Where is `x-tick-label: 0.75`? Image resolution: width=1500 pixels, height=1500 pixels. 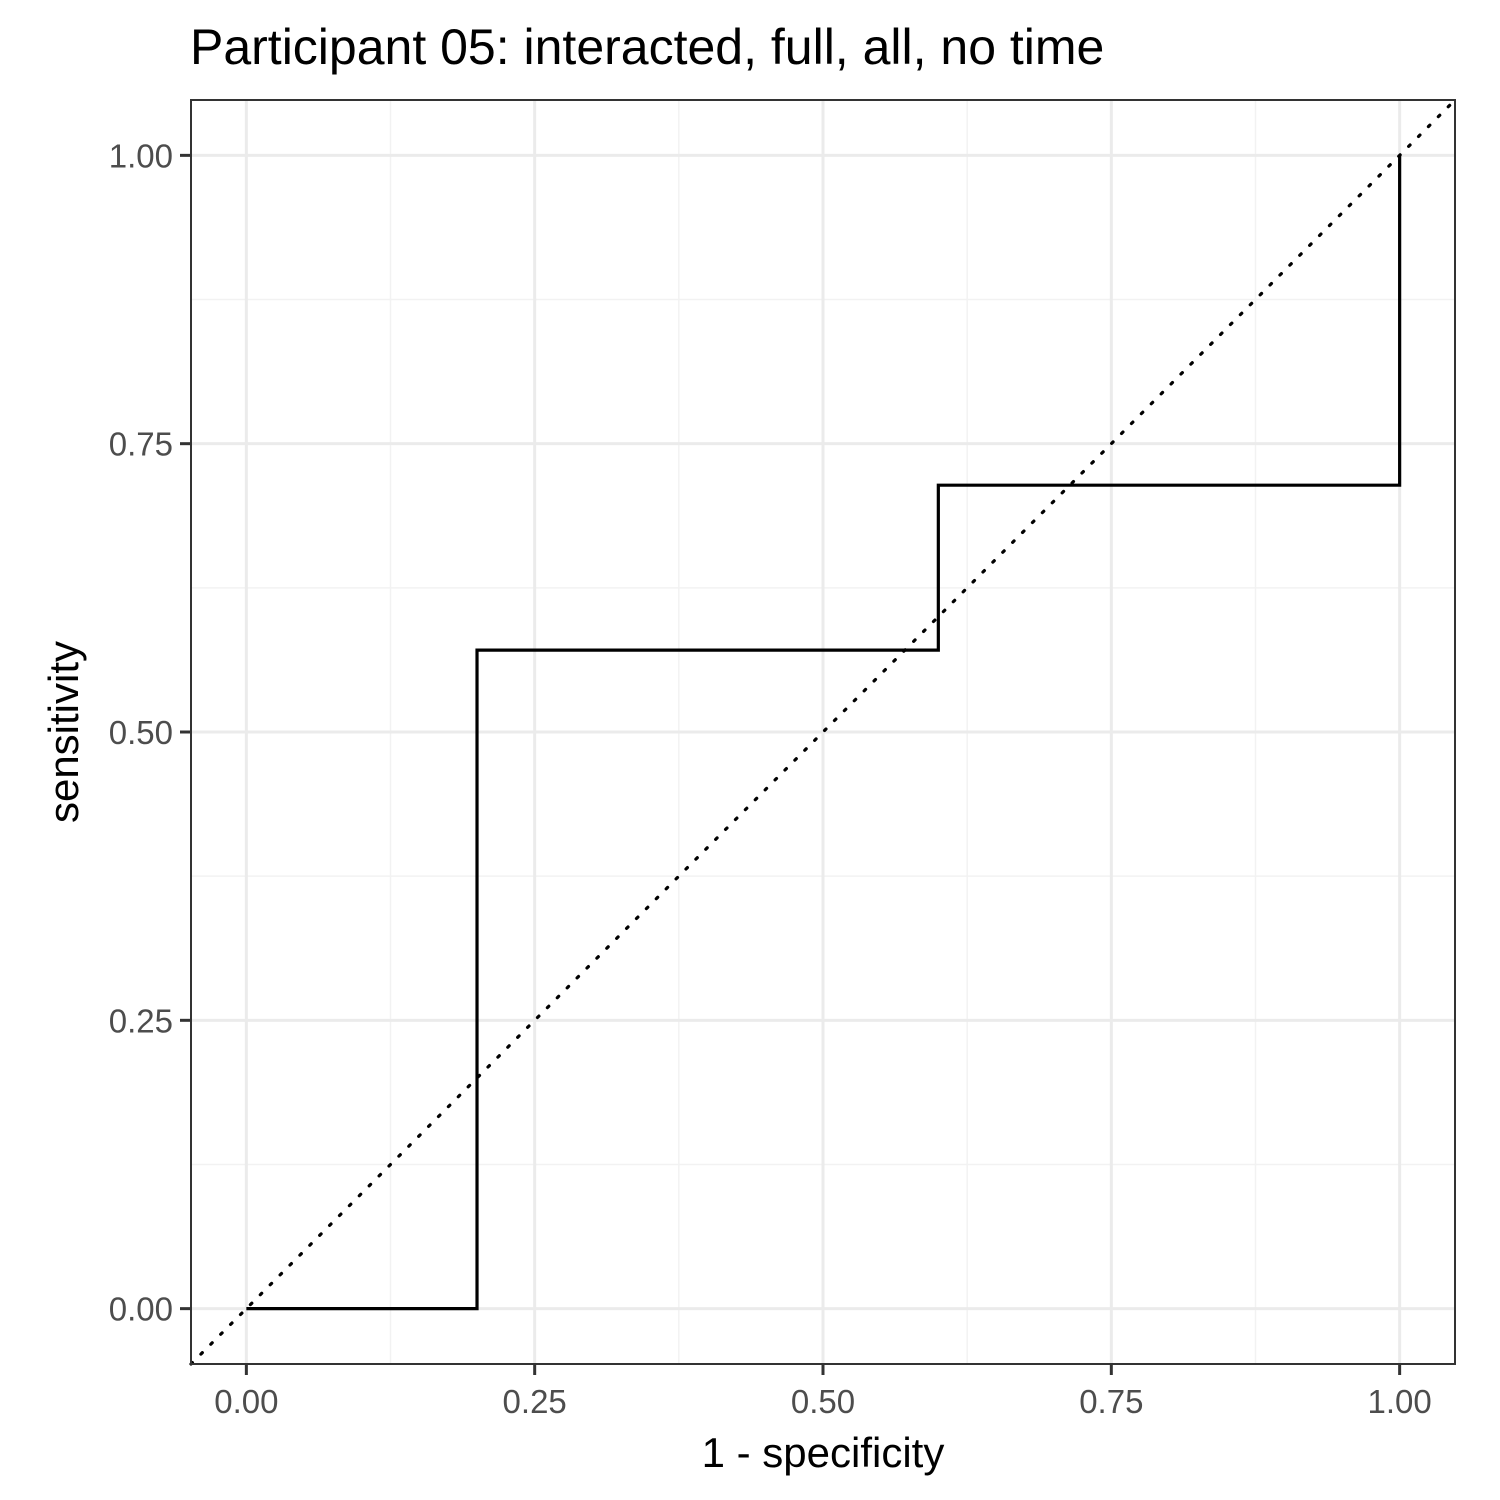 x-tick-label: 0.75 is located at coordinates (1111, 1401).